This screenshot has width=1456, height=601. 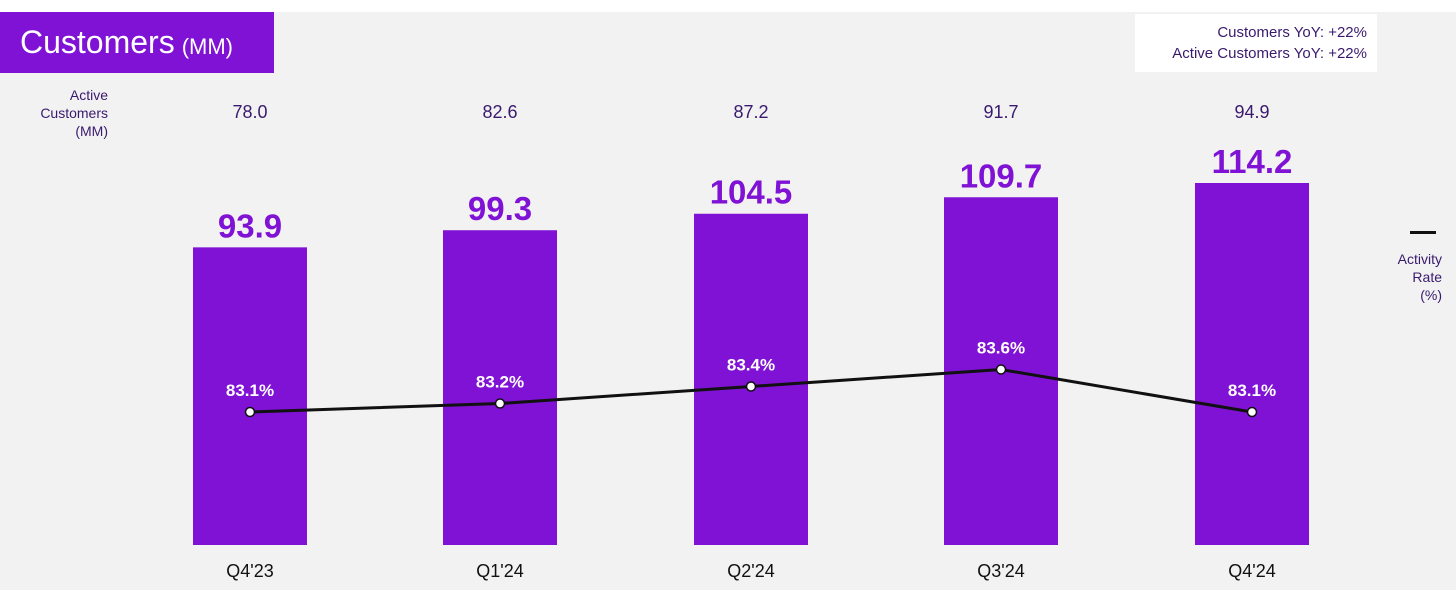 What do you see at coordinates (1001, 175) in the screenshot?
I see `bar-value-label: 109.7` at bounding box center [1001, 175].